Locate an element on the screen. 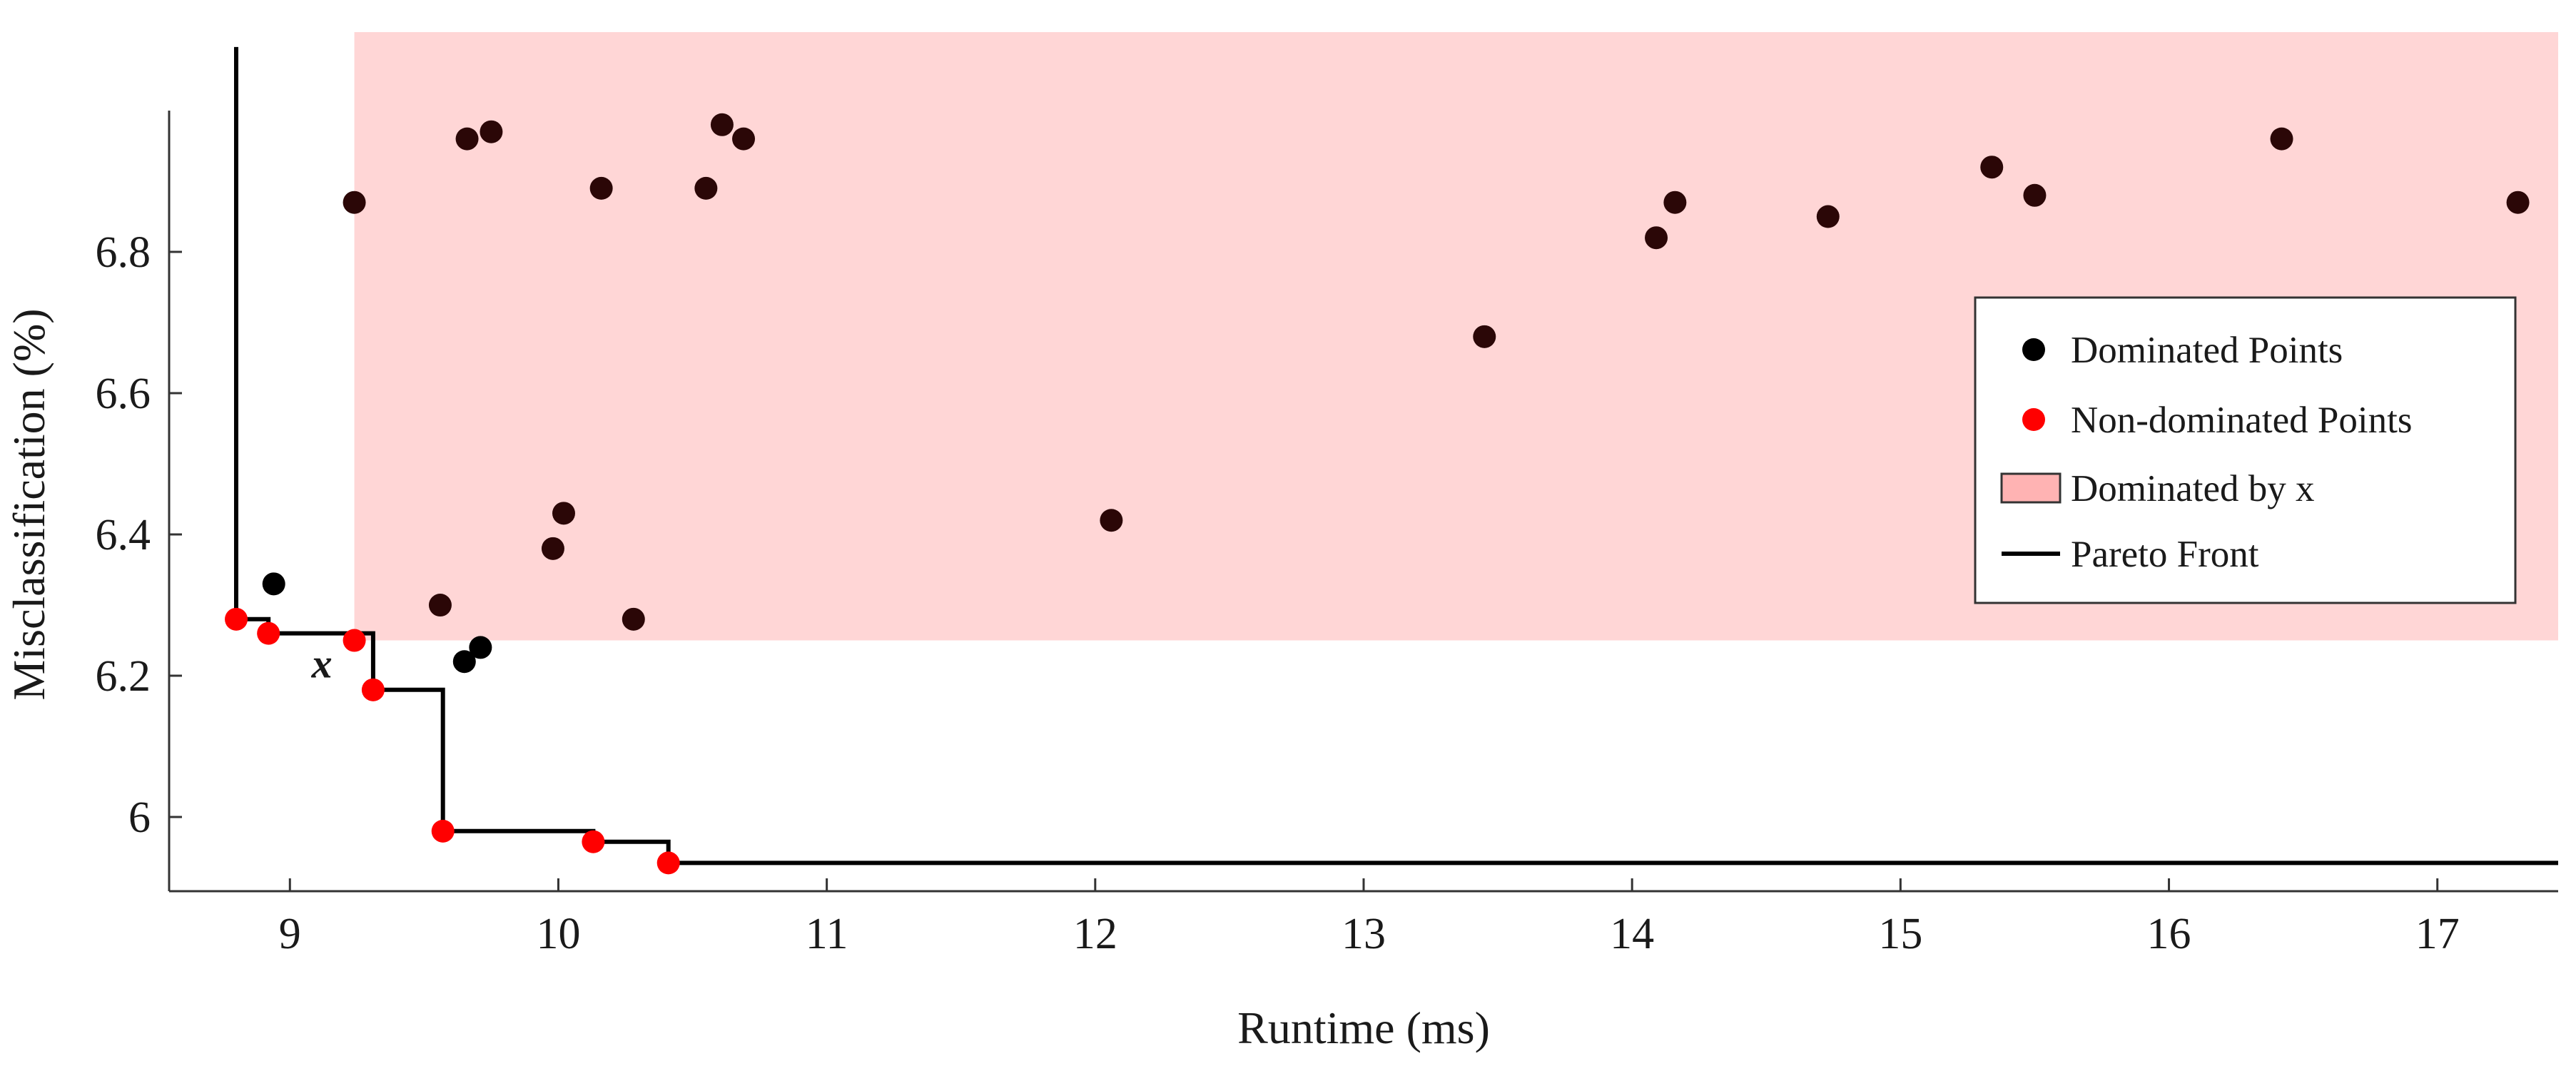  y-tick-label: 6.2 is located at coordinates (123, 676).